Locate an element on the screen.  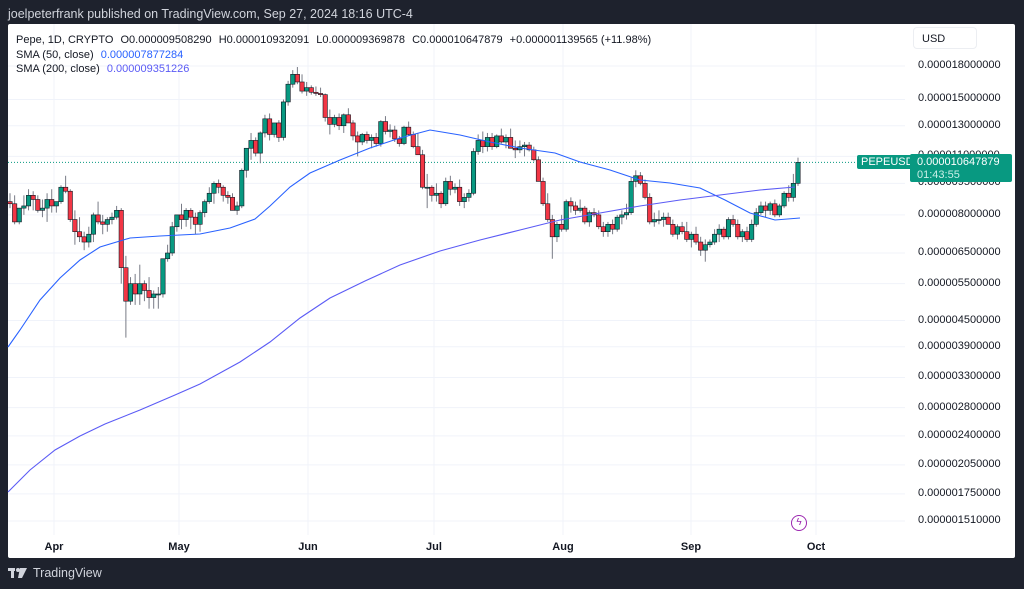
sma50-label: SMA (50, close) is located at coordinates (55, 54).